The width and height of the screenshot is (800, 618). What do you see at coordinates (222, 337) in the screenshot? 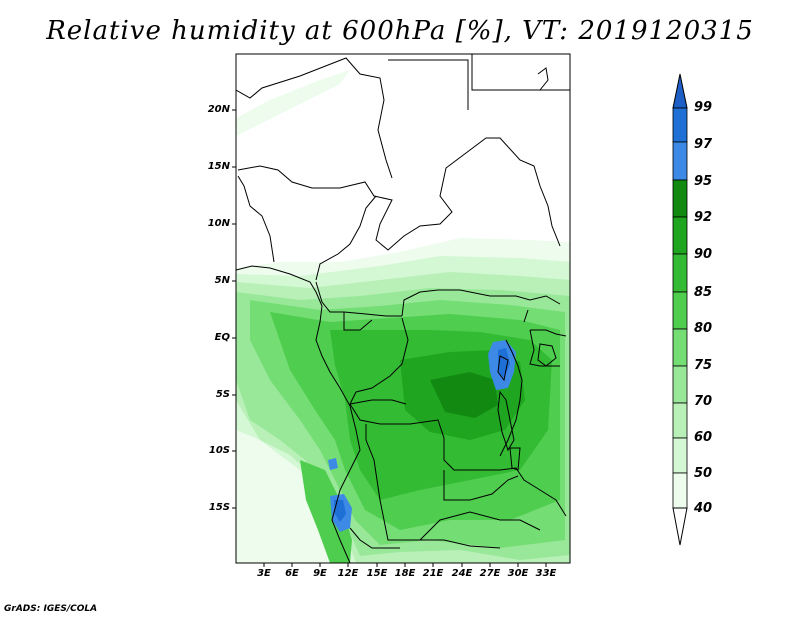
I see `lat-label-eq: EQ` at bounding box center [222, 337].